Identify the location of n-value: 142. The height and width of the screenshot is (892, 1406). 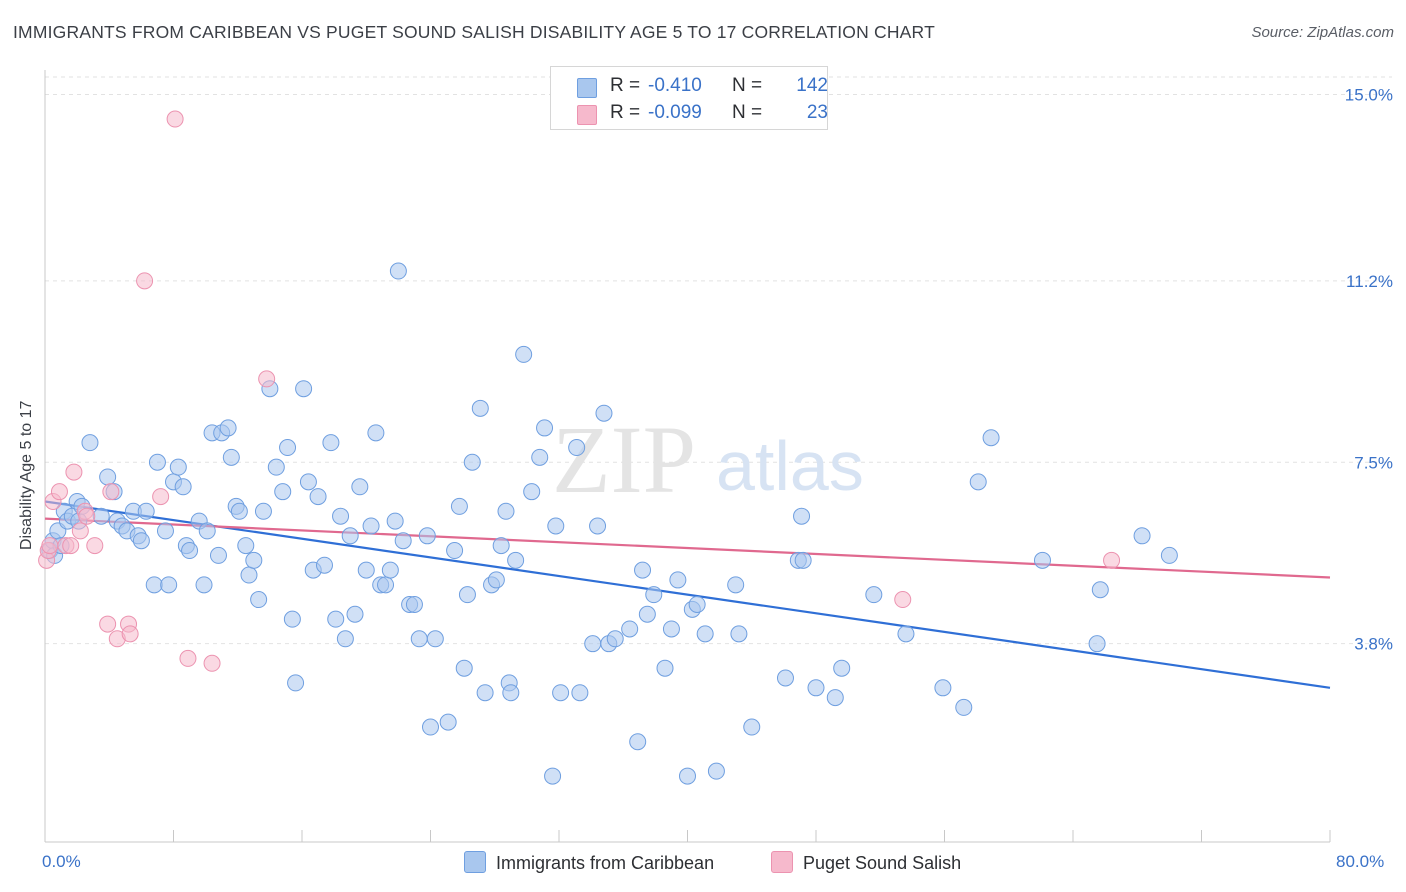
(812, 85).